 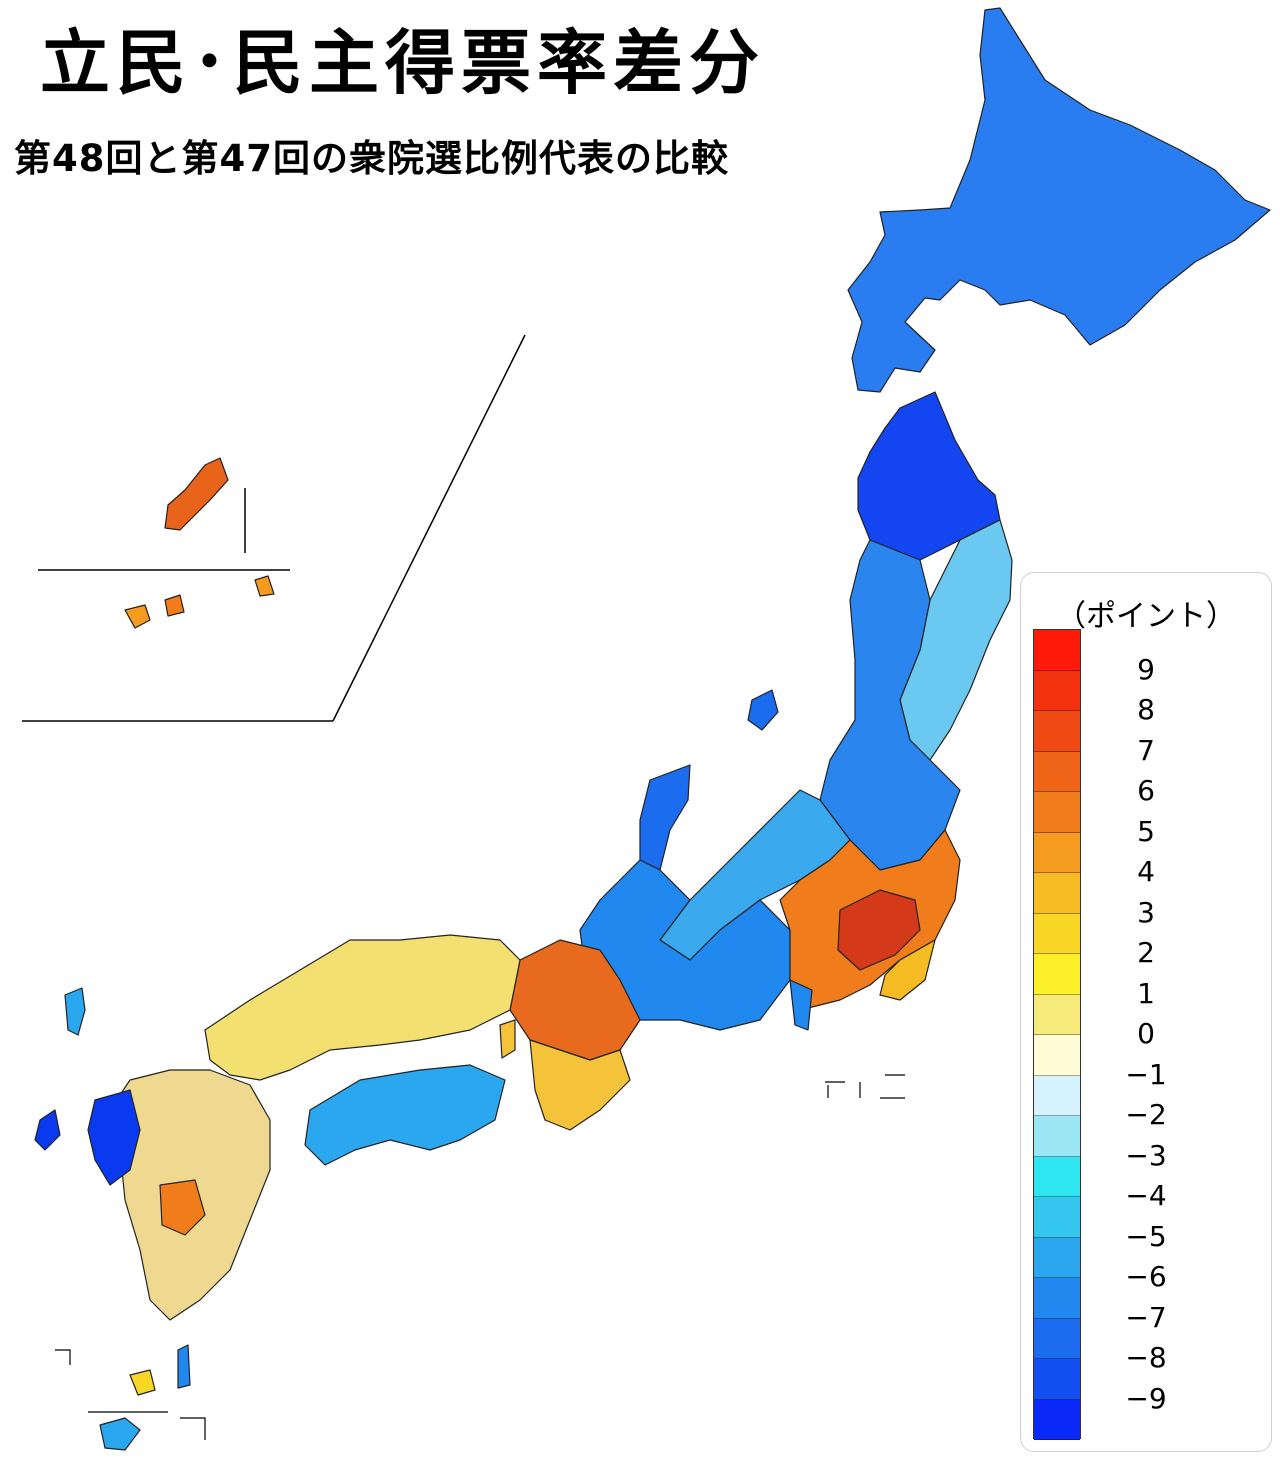 I want to click on legend-color-bar, so click(x=1057, y=1034).